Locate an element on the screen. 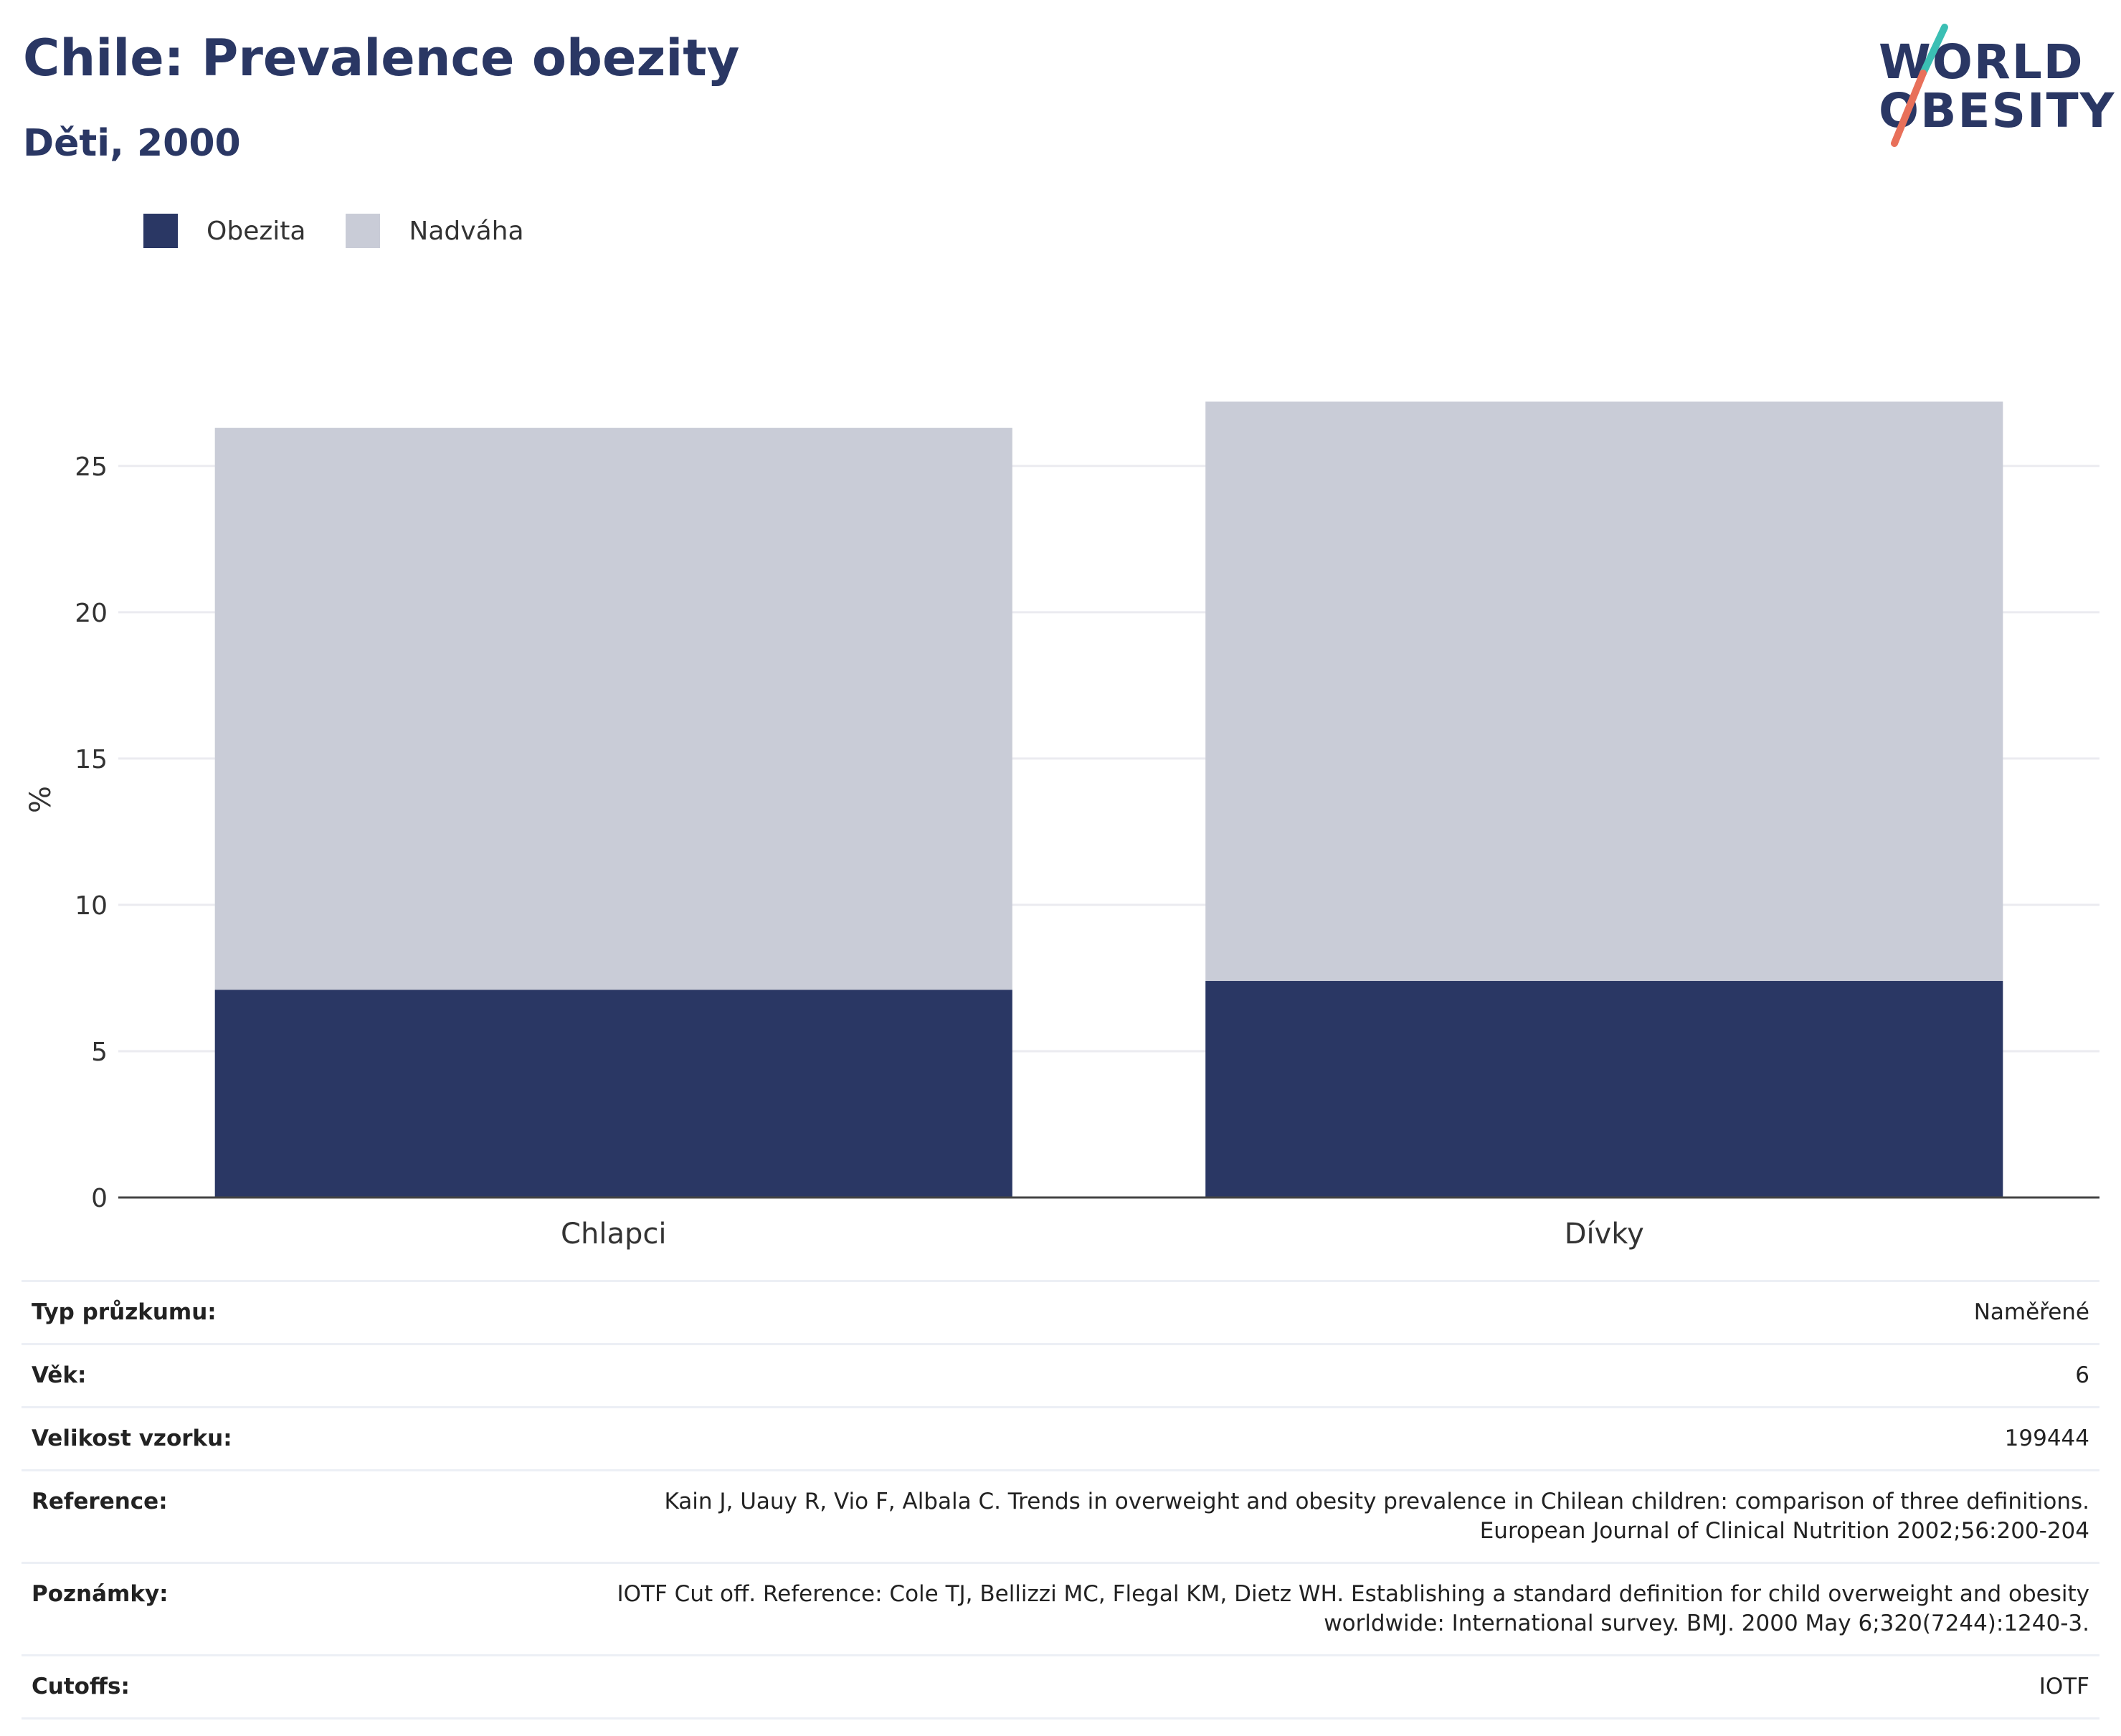 Image resolution: width=2121 pixels, height=1736 pixels. y-tick-label: 0 is located at coordinates (99, 1199).